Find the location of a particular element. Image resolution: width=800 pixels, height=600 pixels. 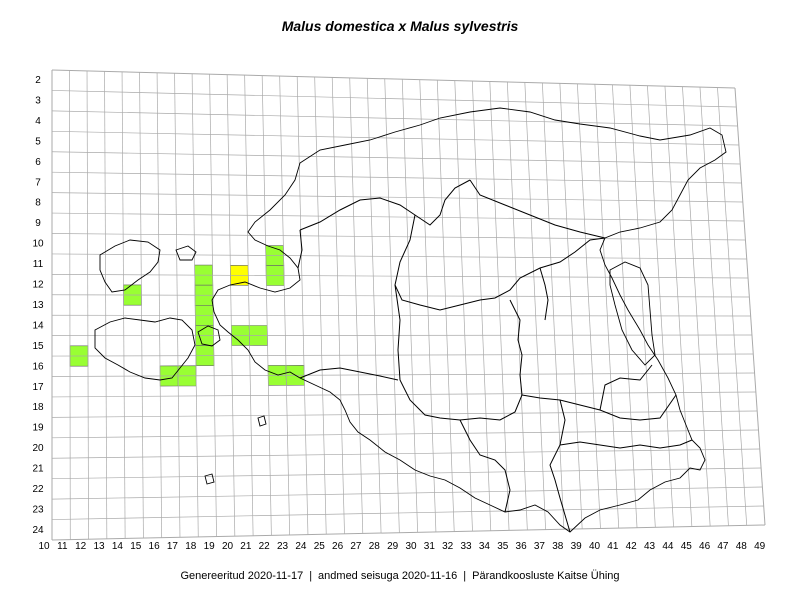

column-label: 12 is located at coordinates (81, 546).